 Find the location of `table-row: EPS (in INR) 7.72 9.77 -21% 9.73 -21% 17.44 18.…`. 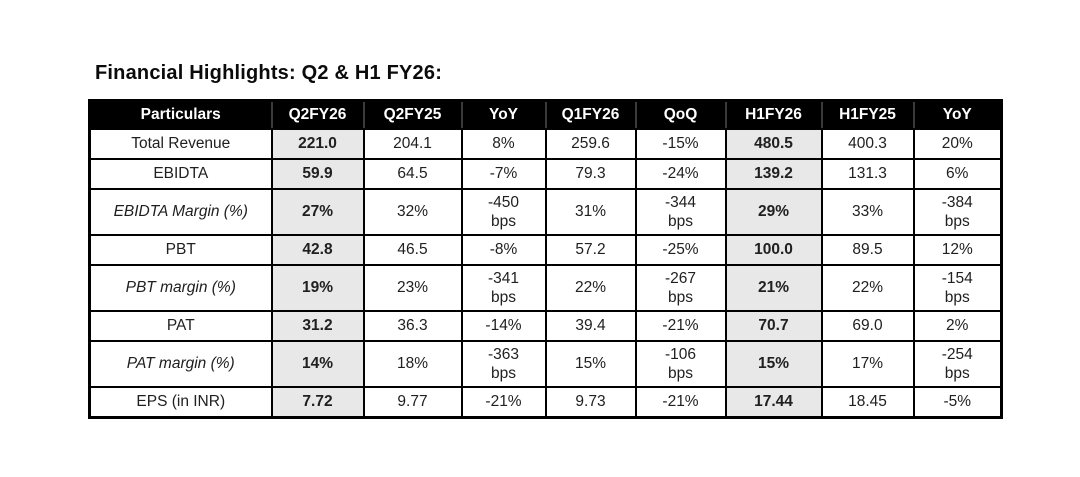

table-row: EPS (in INR) 7.72 9.77 -21% 9.73 -21% 17.44 18.… is located at coordinates (545, 402).